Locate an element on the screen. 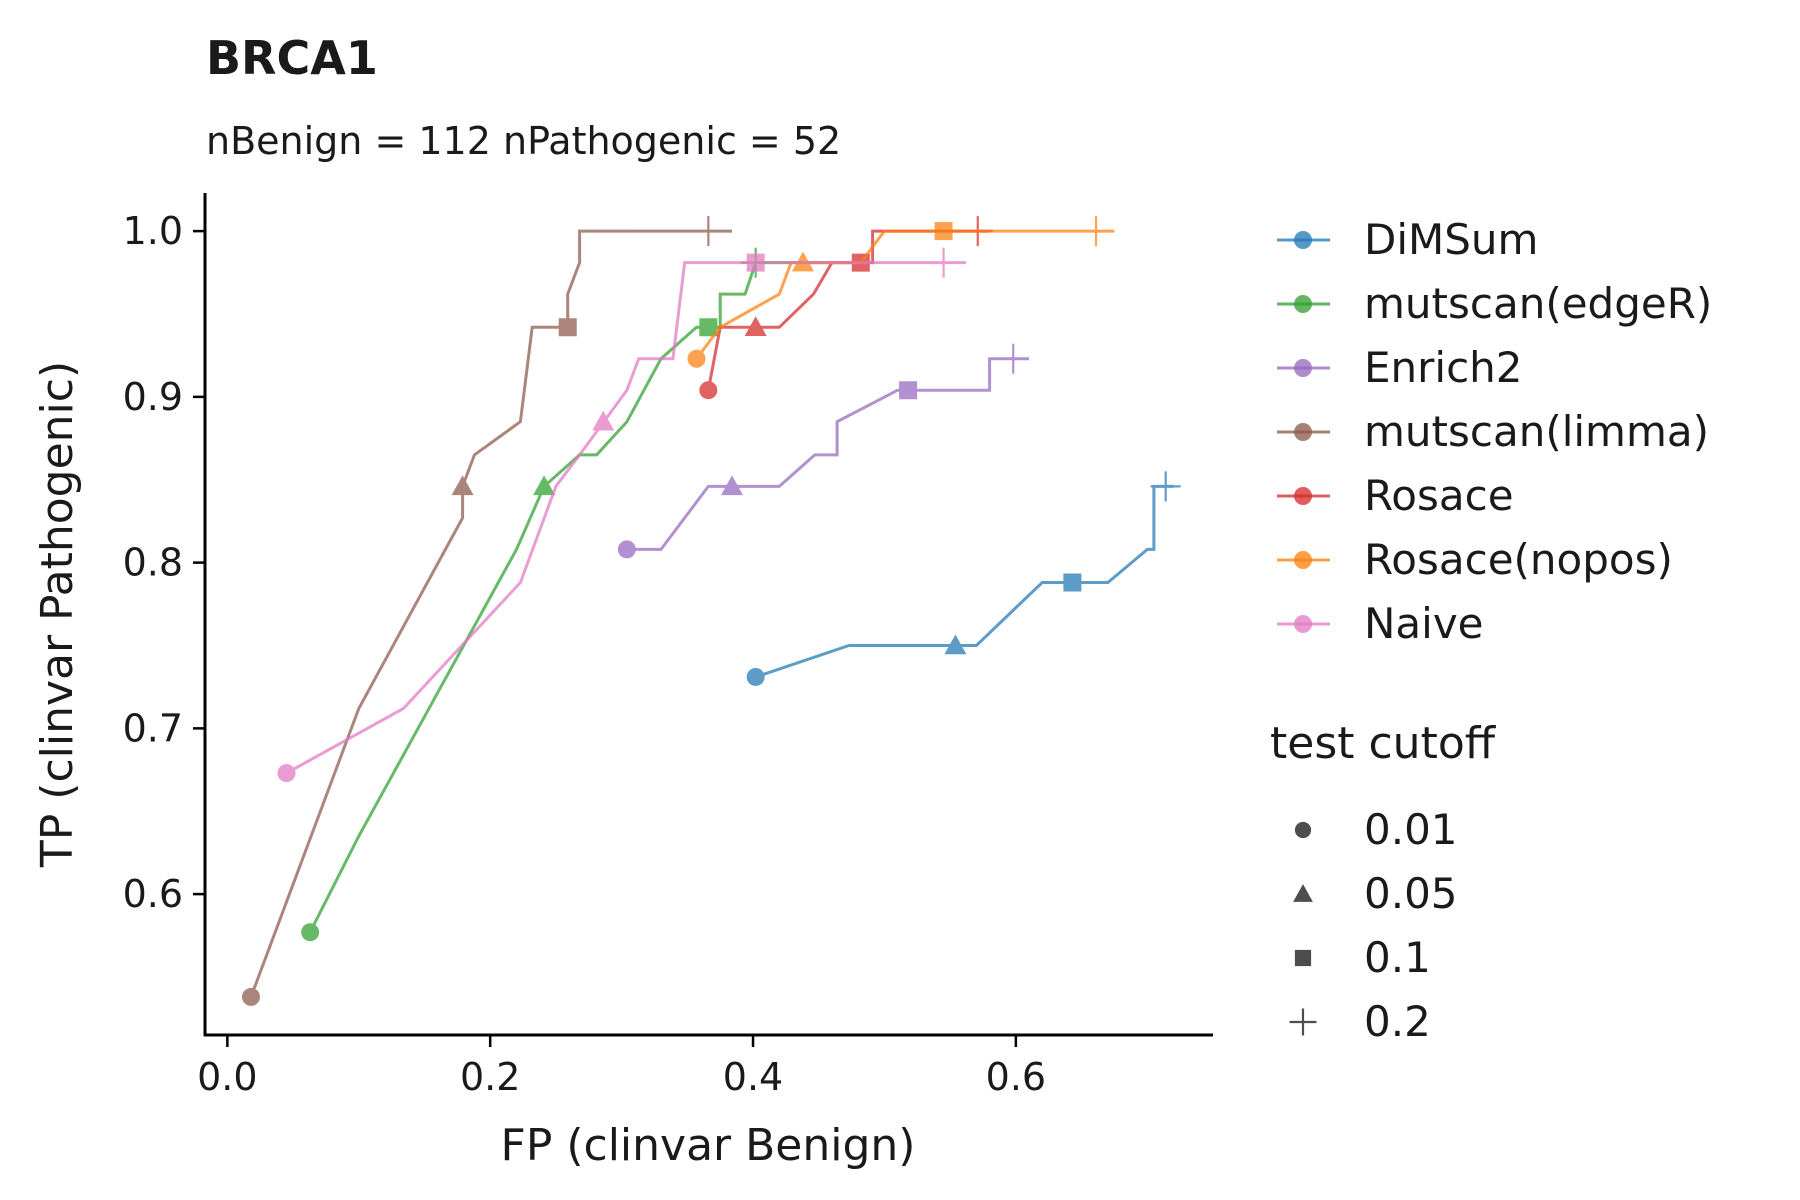 The width and height of the screenshot is (1800, 1200). cutoff-legend-label: 0.01 is located at coordinates (1411, 829).